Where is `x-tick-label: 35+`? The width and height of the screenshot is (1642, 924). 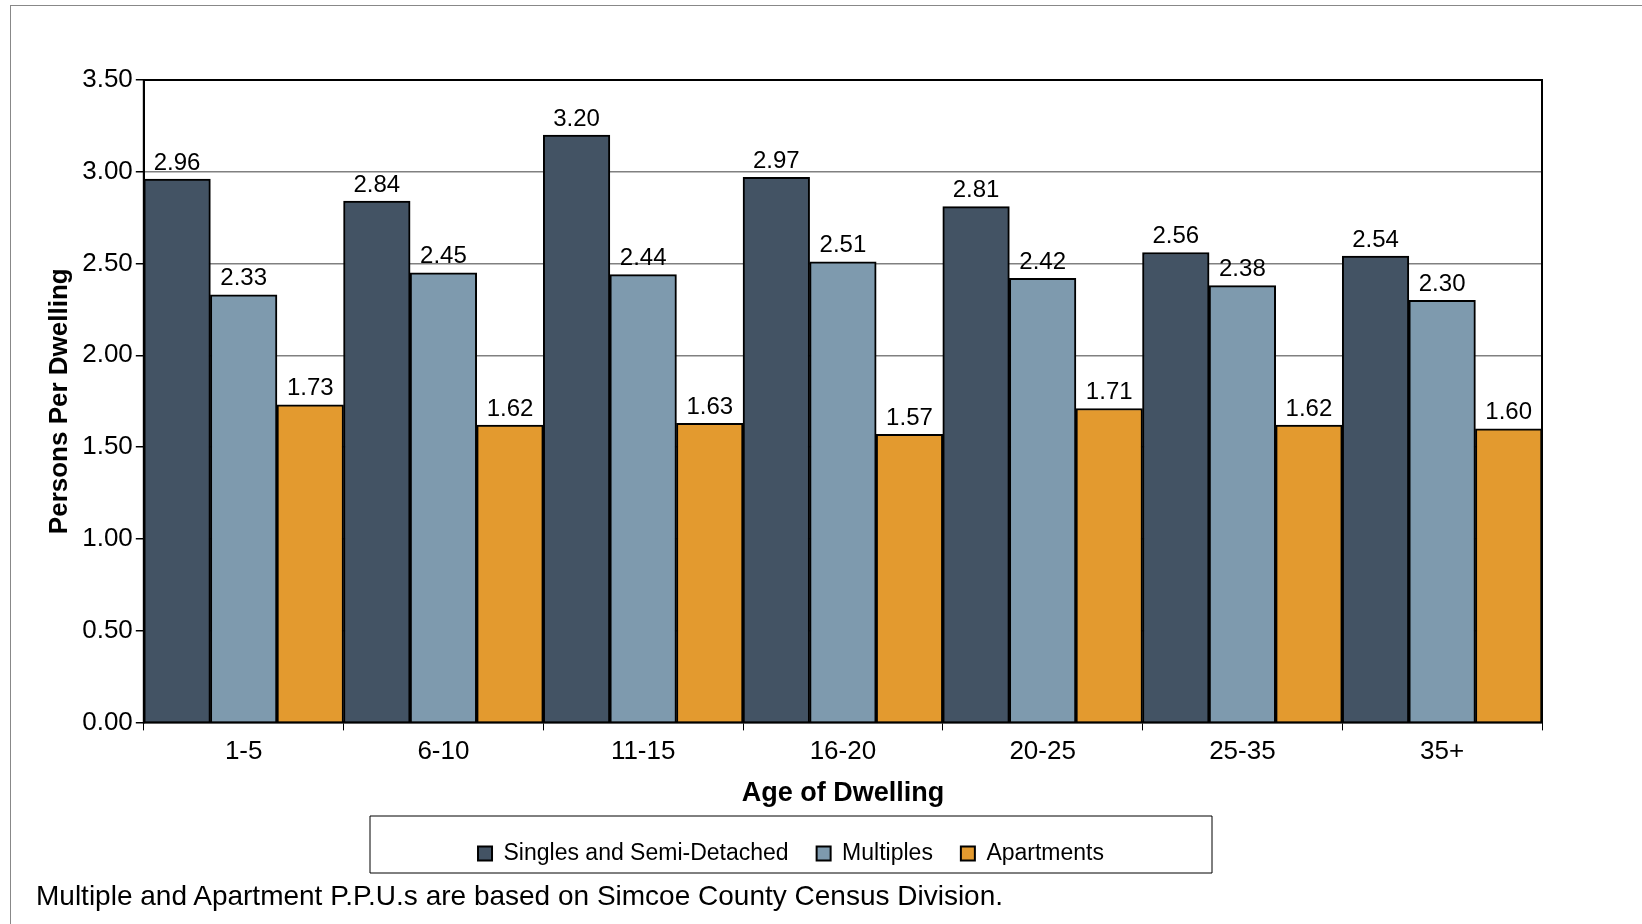 x-tick-label: 35+ is located at coordinates (1442, 750).